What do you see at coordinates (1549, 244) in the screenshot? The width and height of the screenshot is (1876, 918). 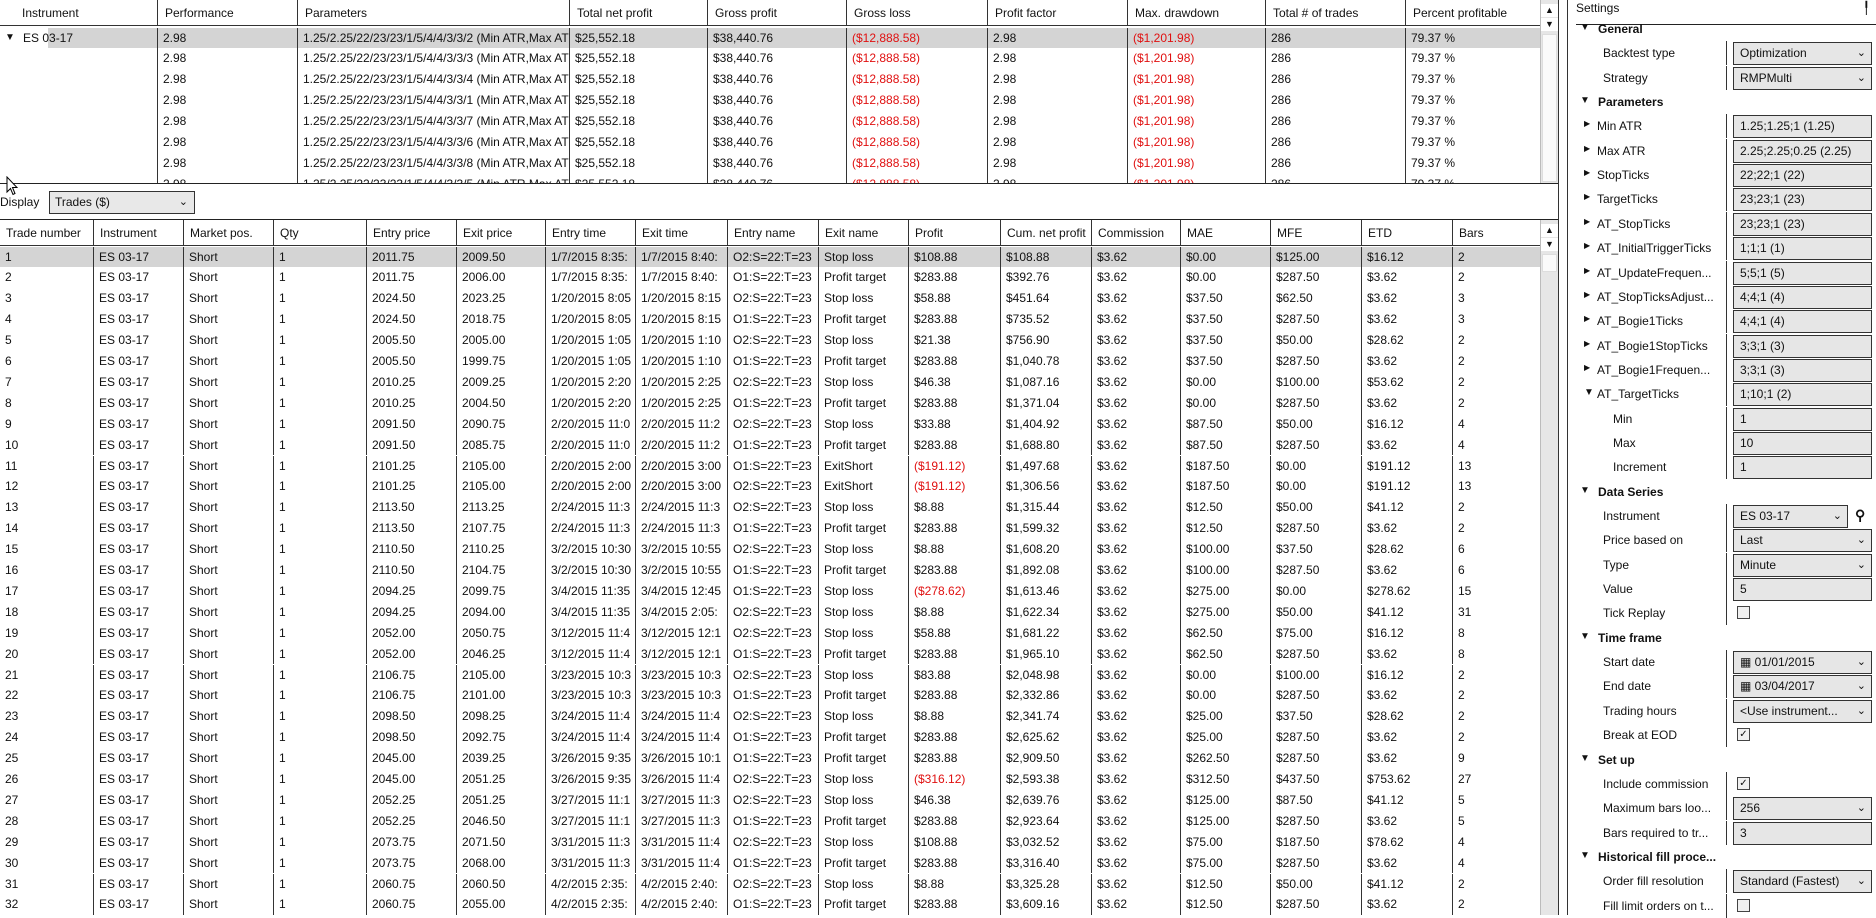 I see `scroll-down-arrow-icon: ▼` at bounding box center [1549, 244].